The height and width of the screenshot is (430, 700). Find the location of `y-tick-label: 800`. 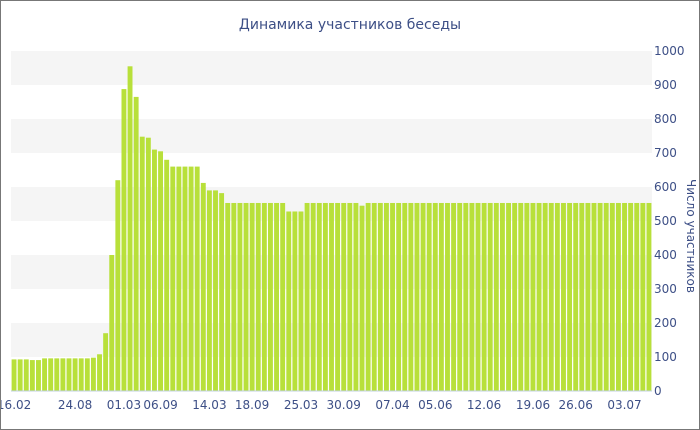

y-tick-label: 800 is located at coordinates (665, 119).